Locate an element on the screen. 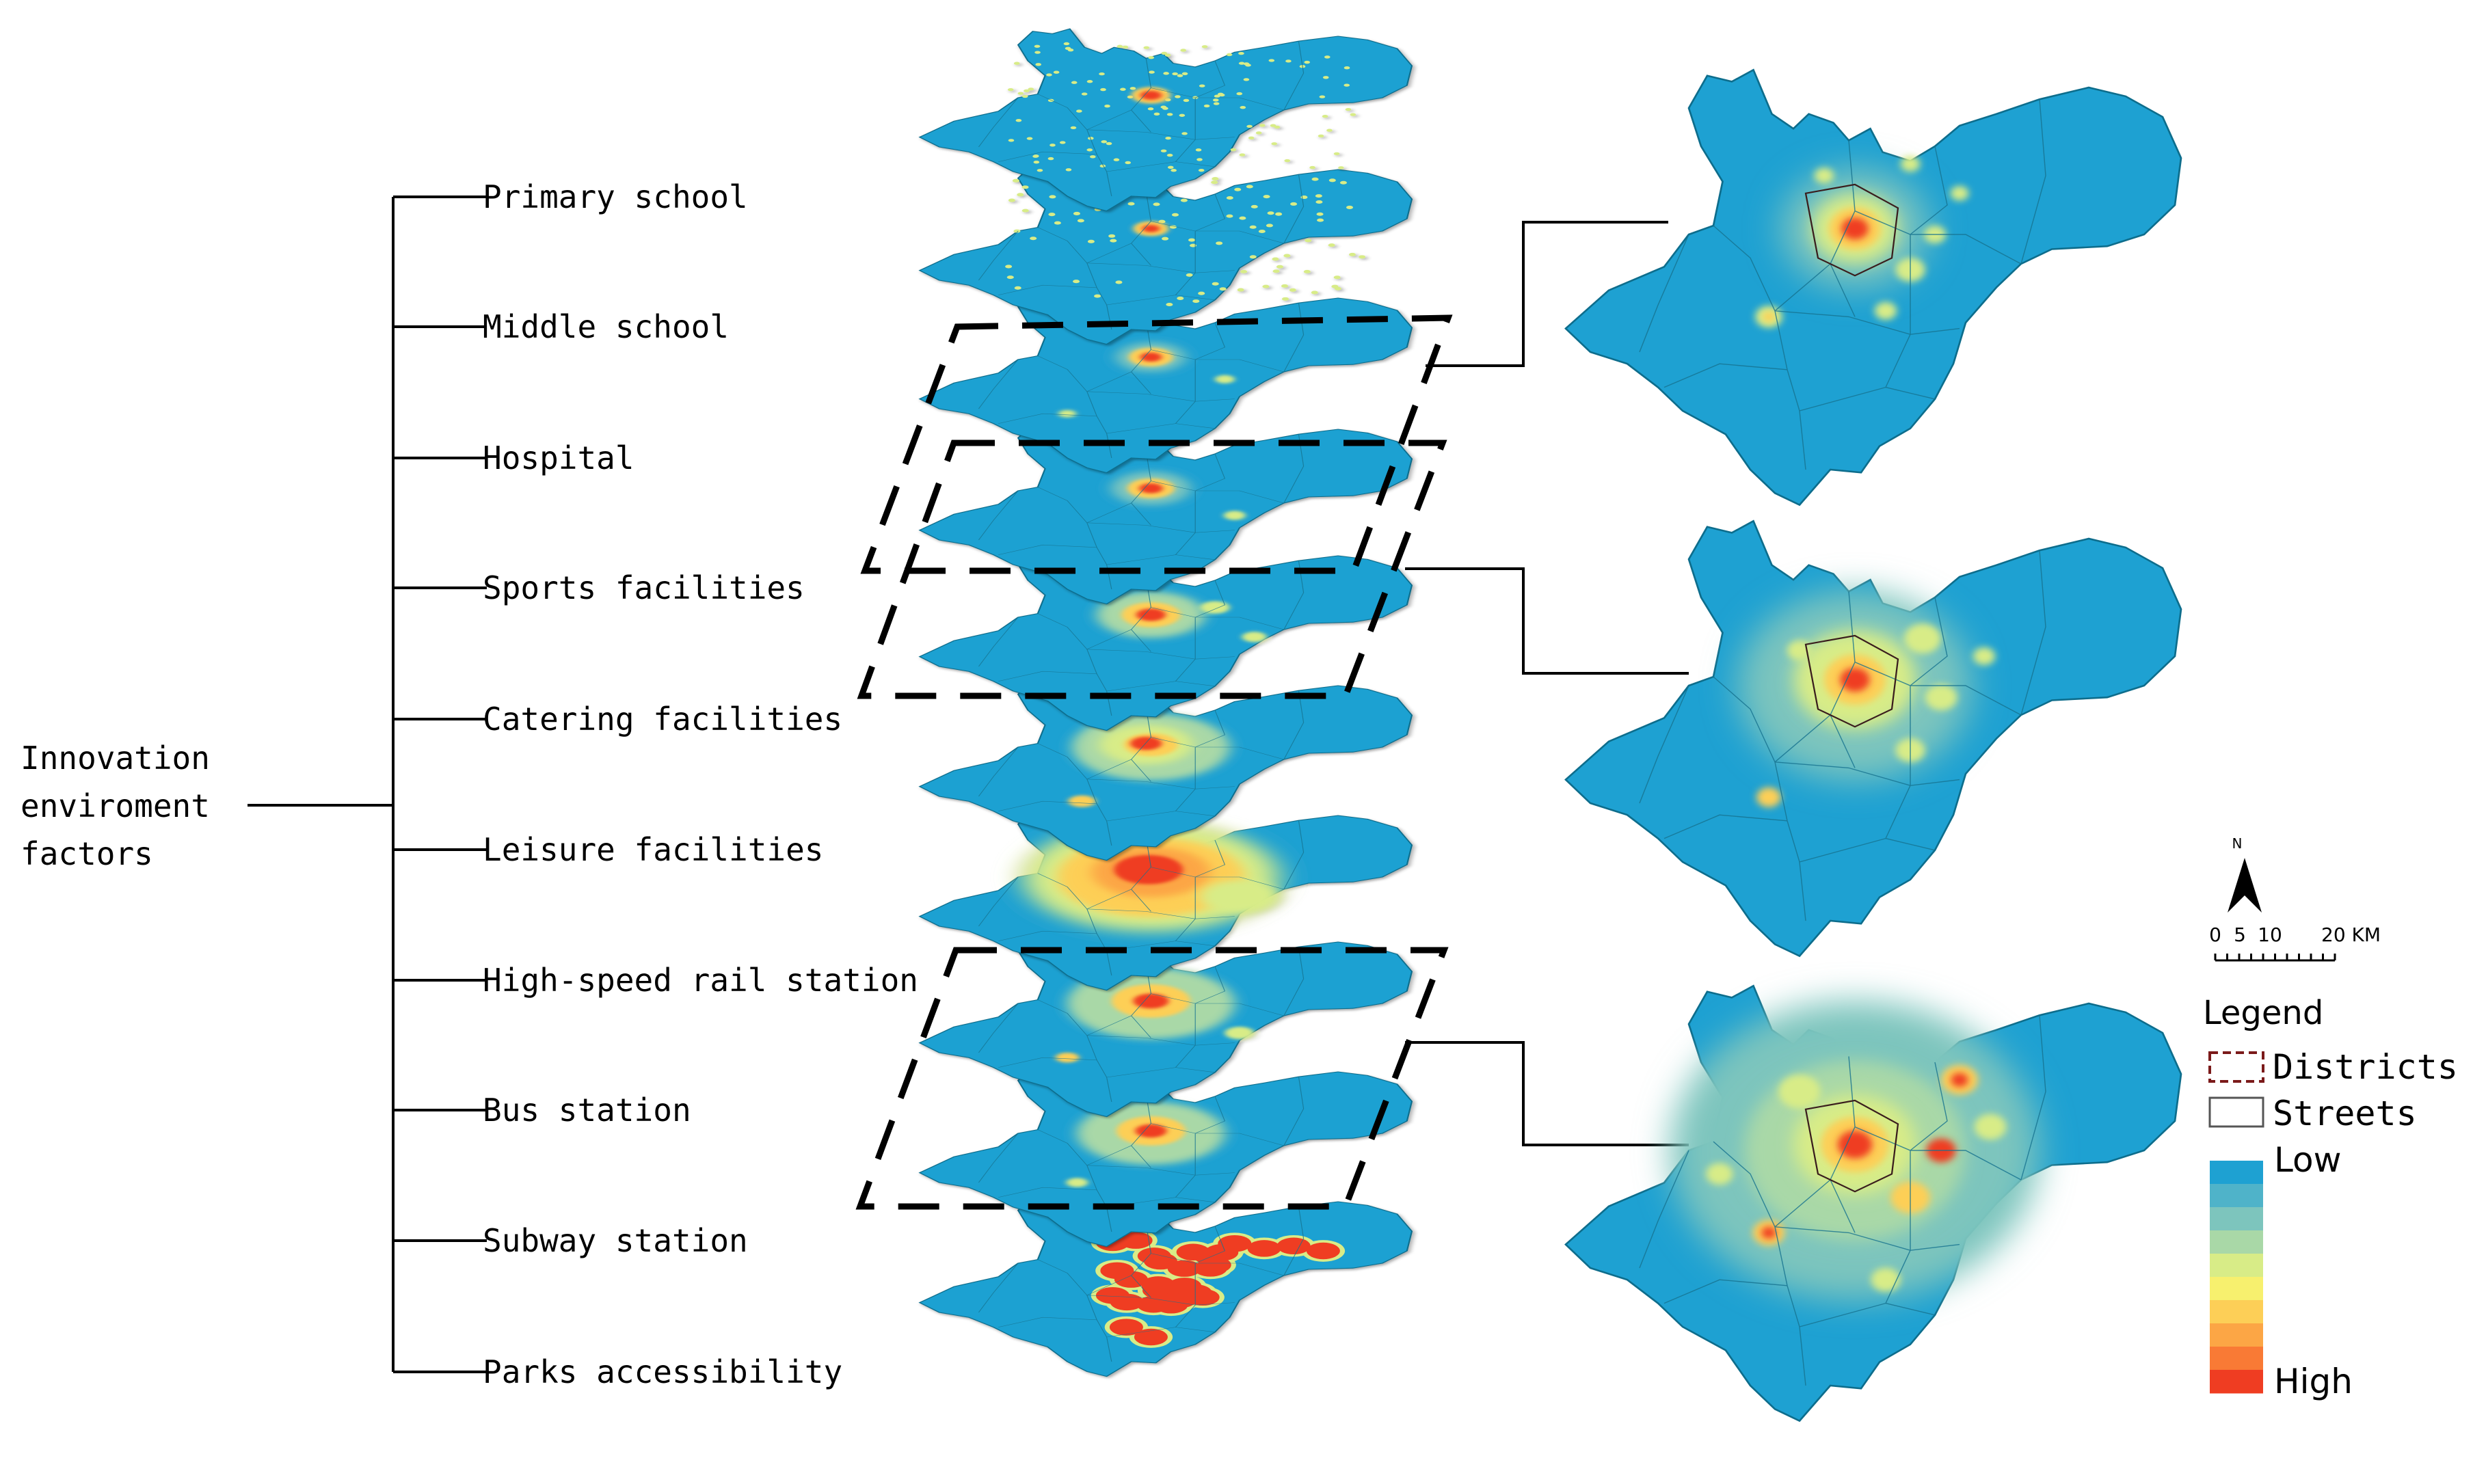 The height and width of the screenshot is (1484, 2473). root-label-line-3: factors is located at coordinates (87, 854).